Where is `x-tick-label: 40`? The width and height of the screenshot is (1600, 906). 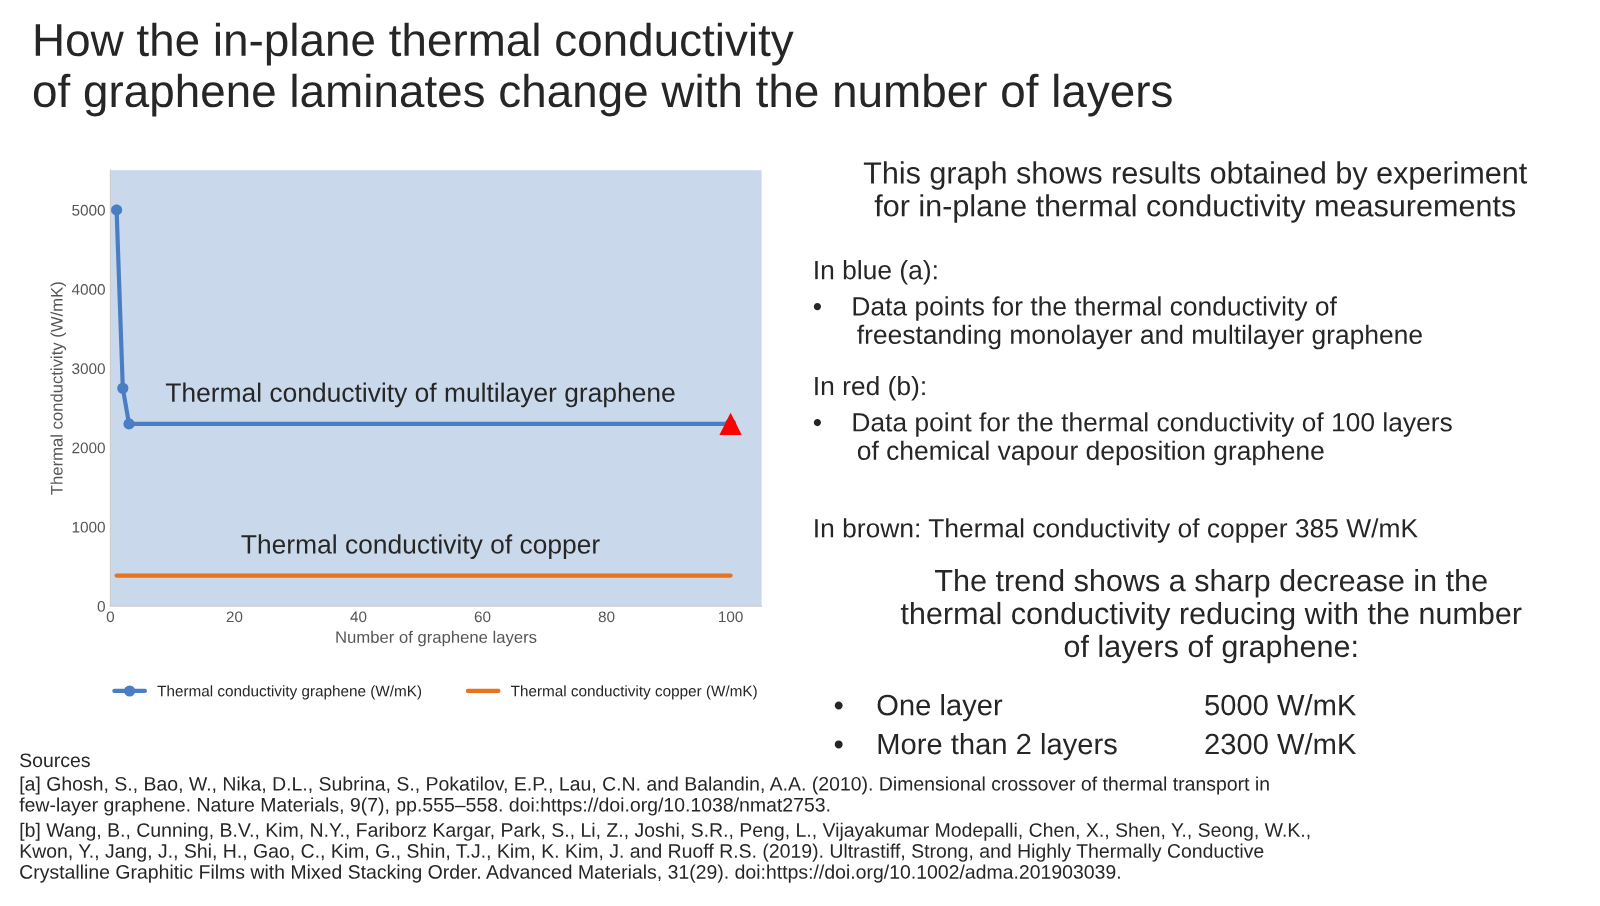 x-tick-label: 40 is located at coordinates (358, 617).